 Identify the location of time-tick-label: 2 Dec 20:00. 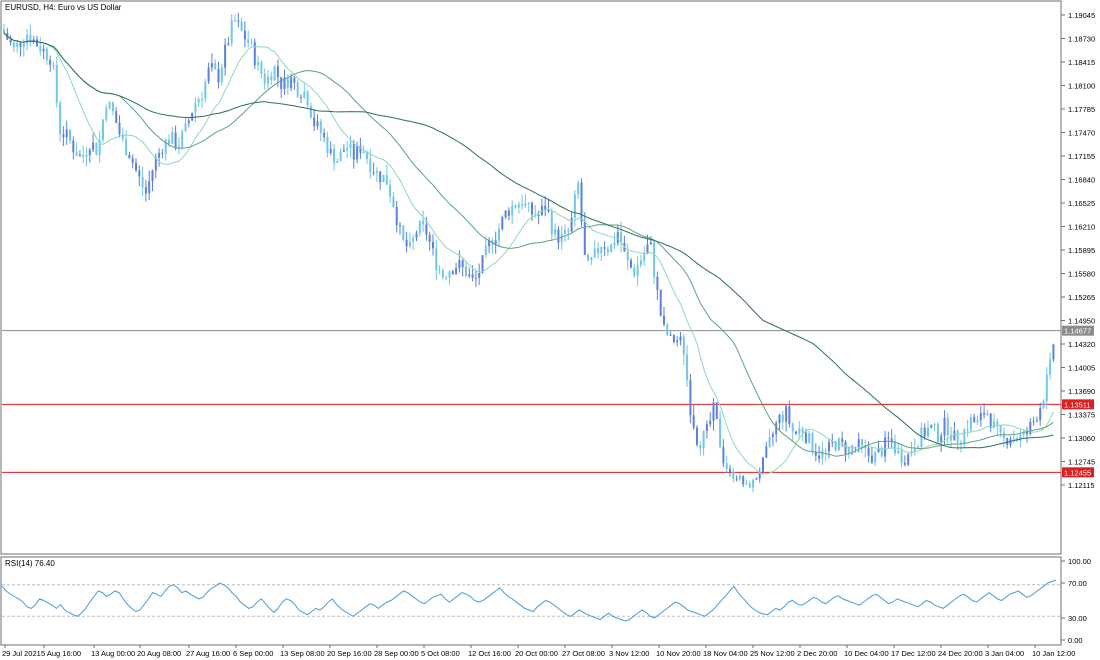
(817, 653).